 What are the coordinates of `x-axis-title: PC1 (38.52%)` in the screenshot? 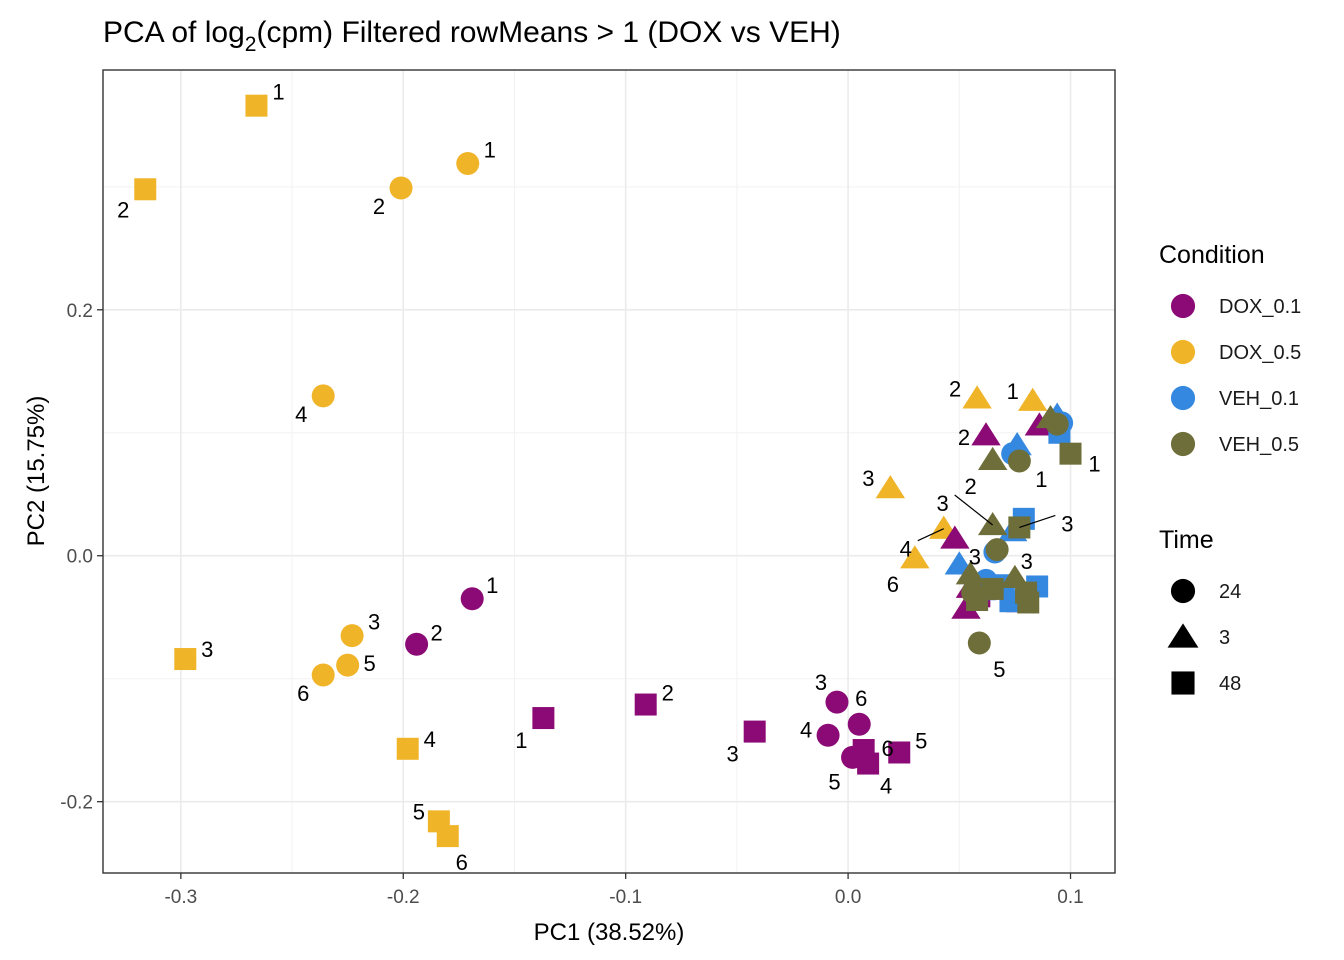 It's located at (609, 932).